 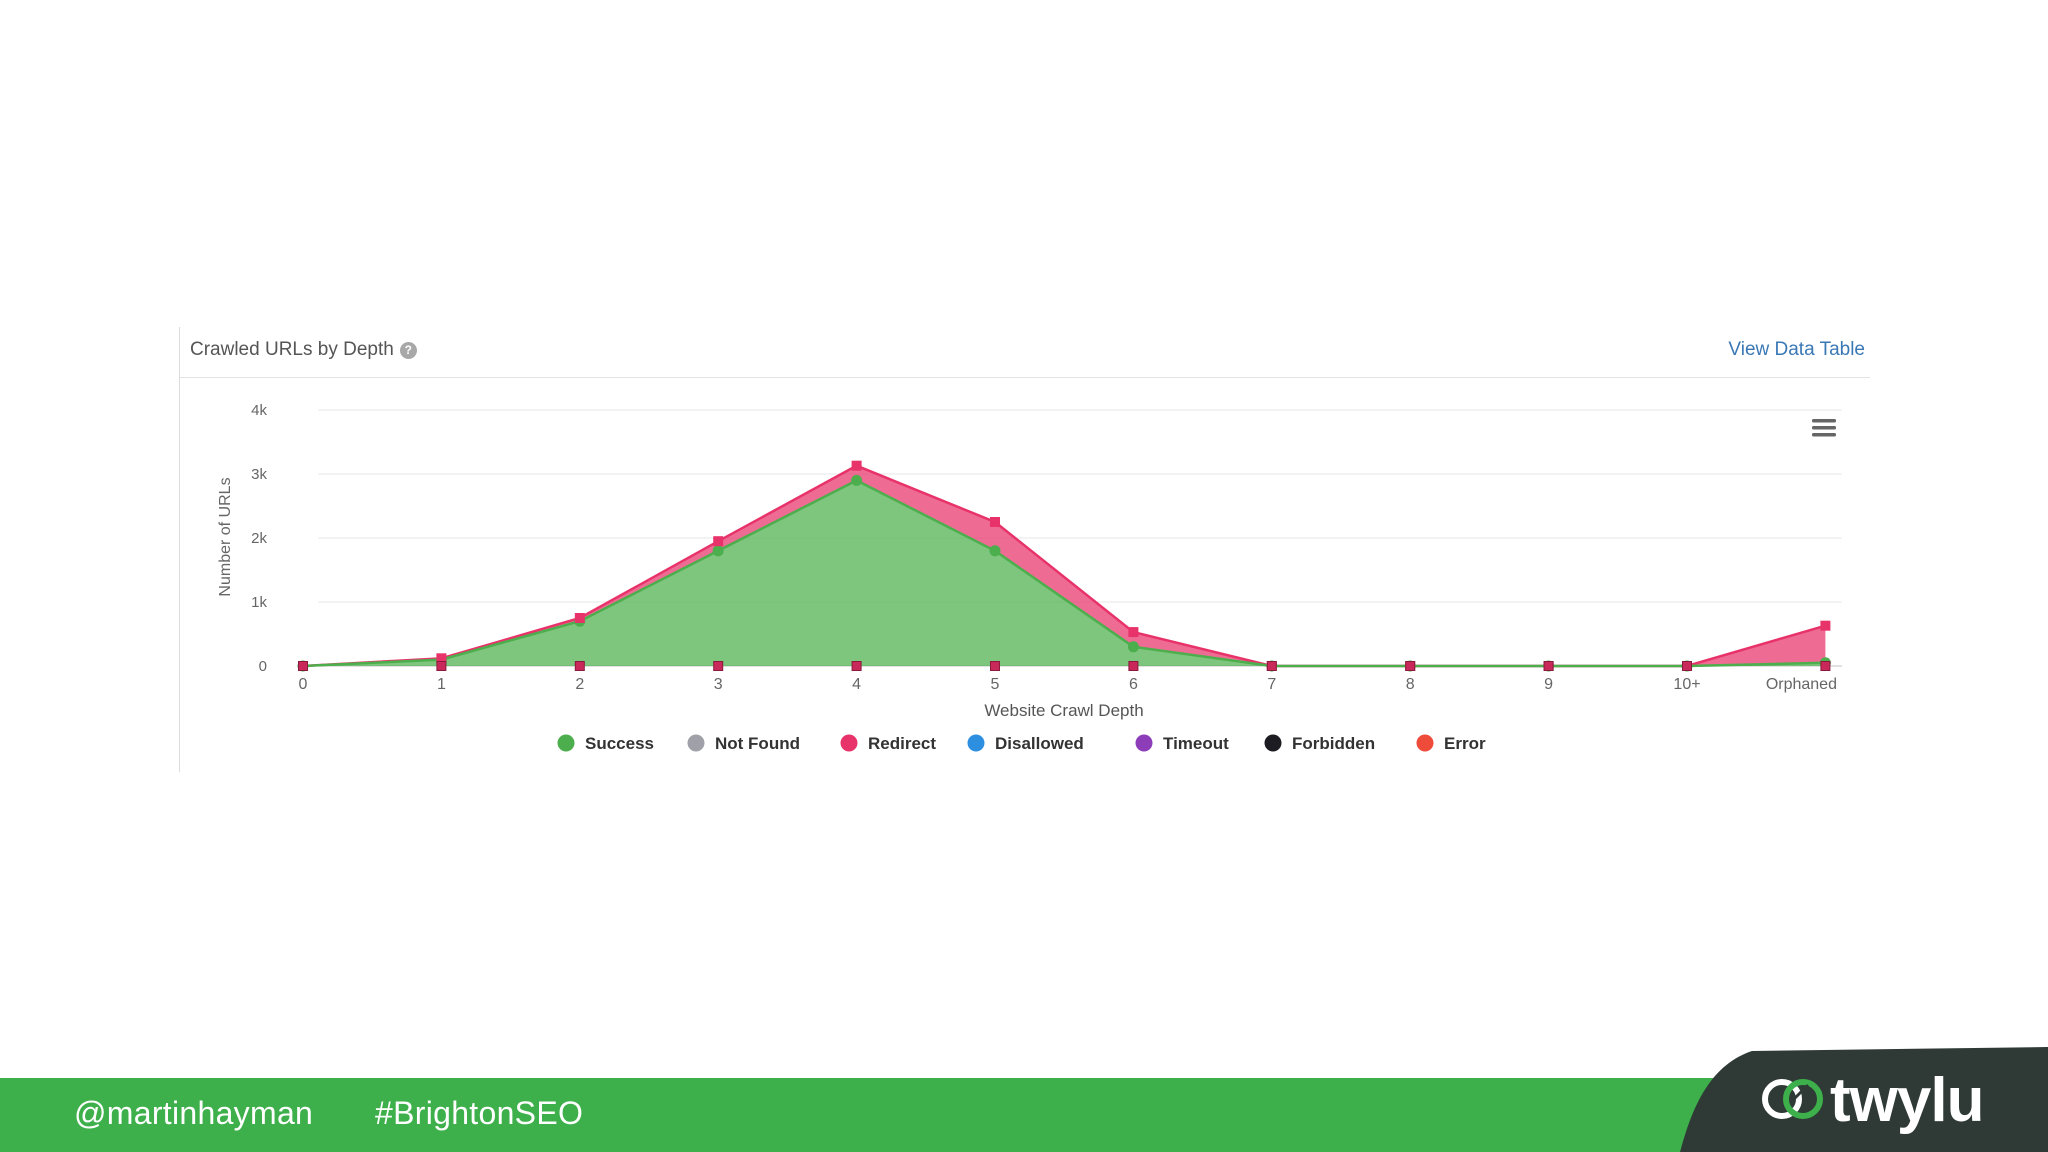 I want to click on line-success, so click(x=1064, y=573).